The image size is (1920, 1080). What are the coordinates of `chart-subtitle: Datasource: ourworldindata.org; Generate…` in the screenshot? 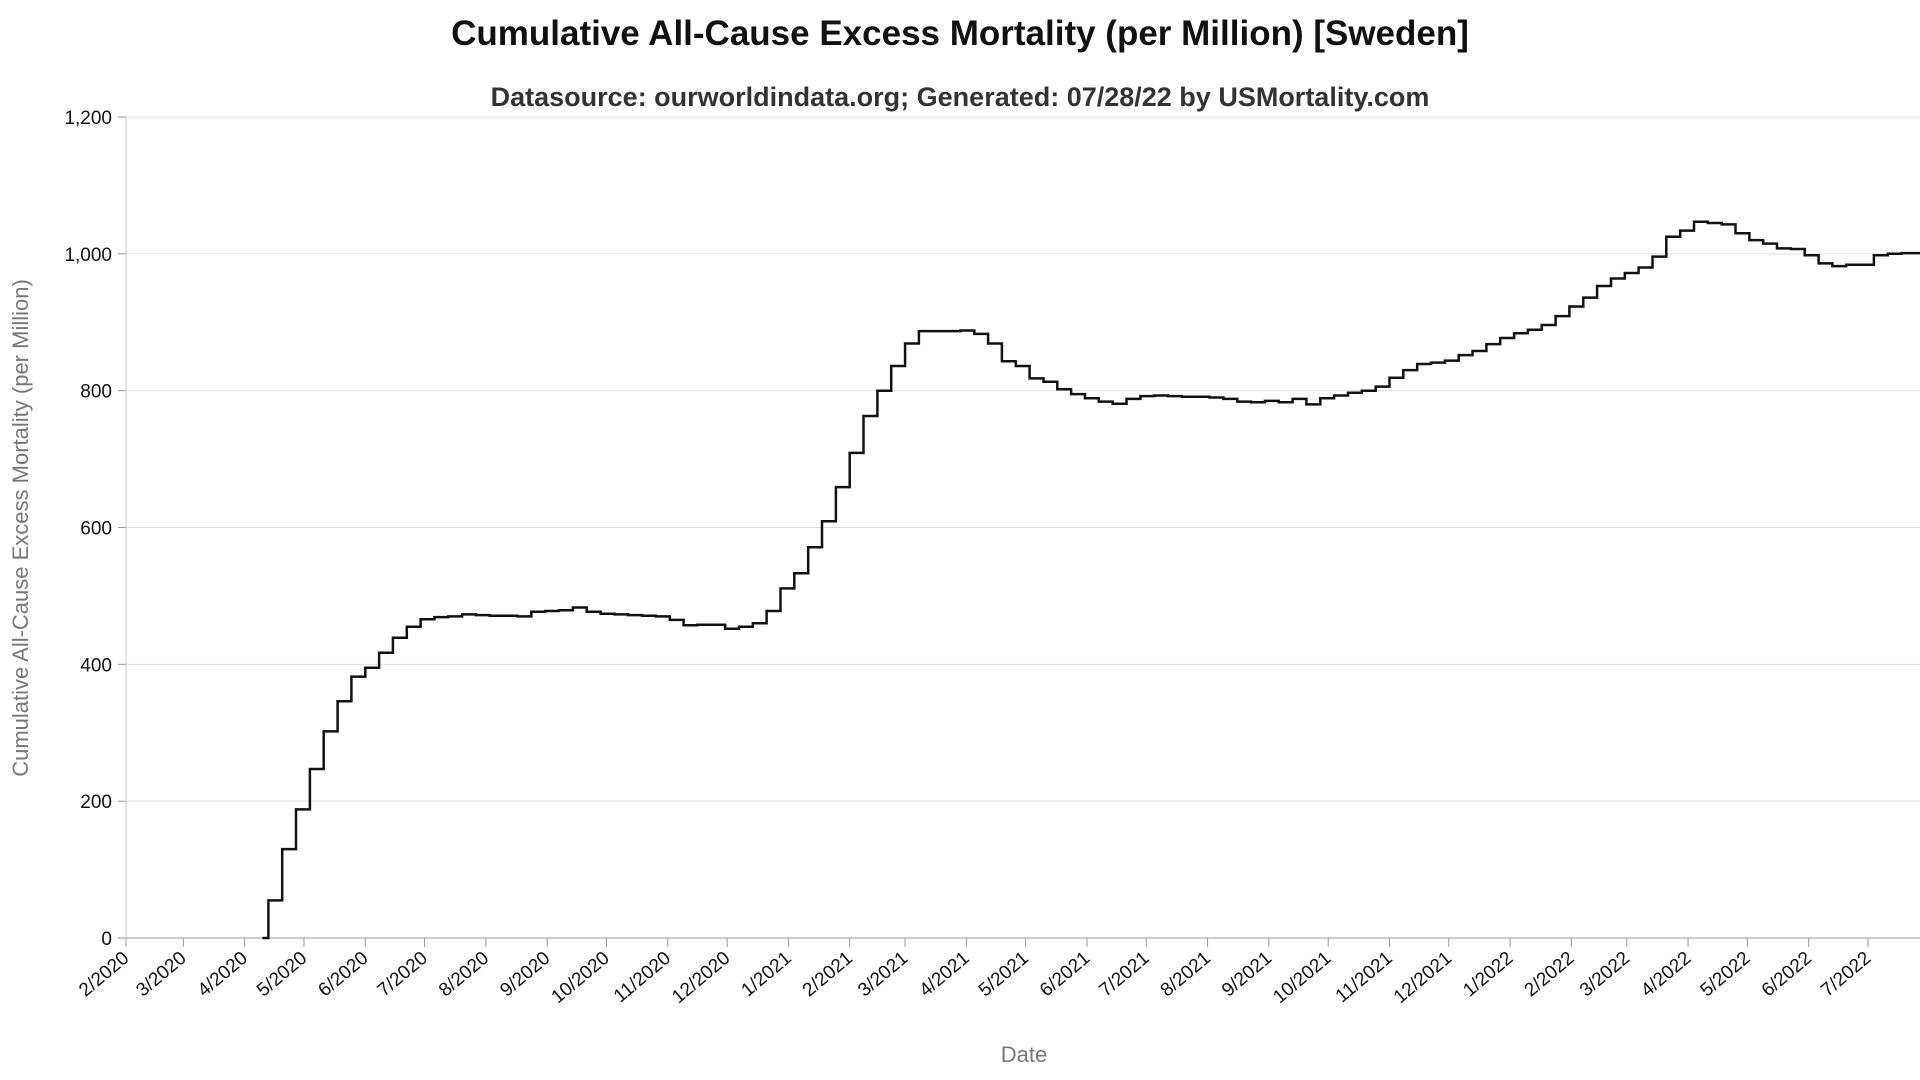 It's located at (960, 97).